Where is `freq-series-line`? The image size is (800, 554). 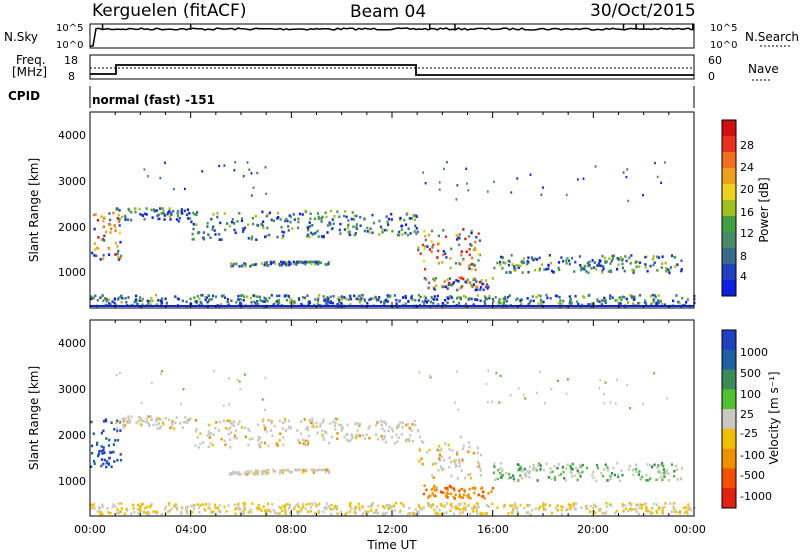
freq-series-line is located at coordinates (392, 70).